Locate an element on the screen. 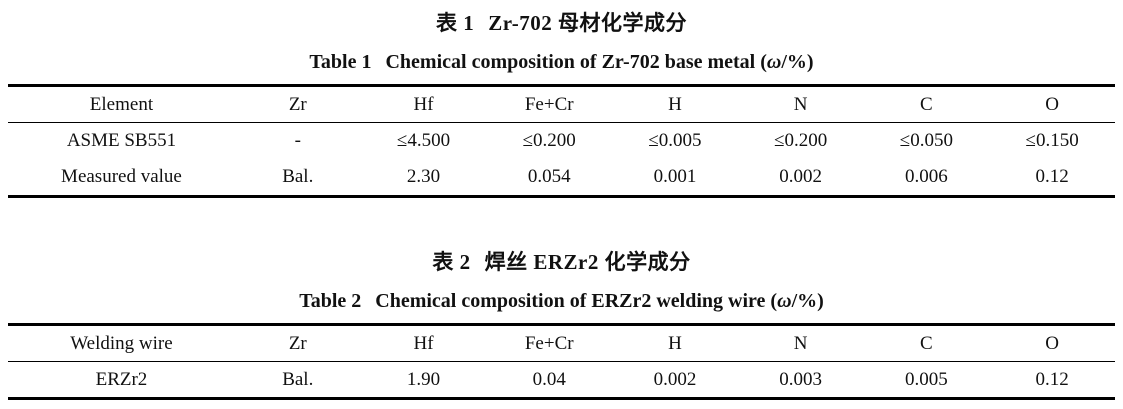 The height and width of the screenshot is (409, 1123). table1-title-zh: 表 1 Zr-702 母材化学成分 is located at coordinates (561, 23).